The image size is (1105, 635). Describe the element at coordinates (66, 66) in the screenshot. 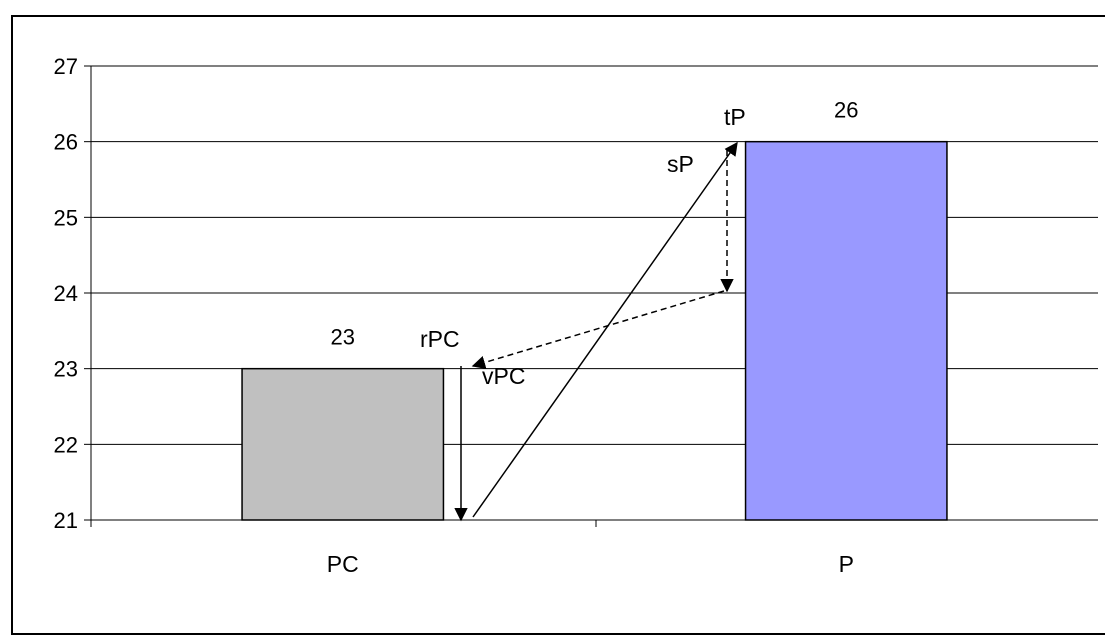

I see `y-tick-label: 27` at that location.